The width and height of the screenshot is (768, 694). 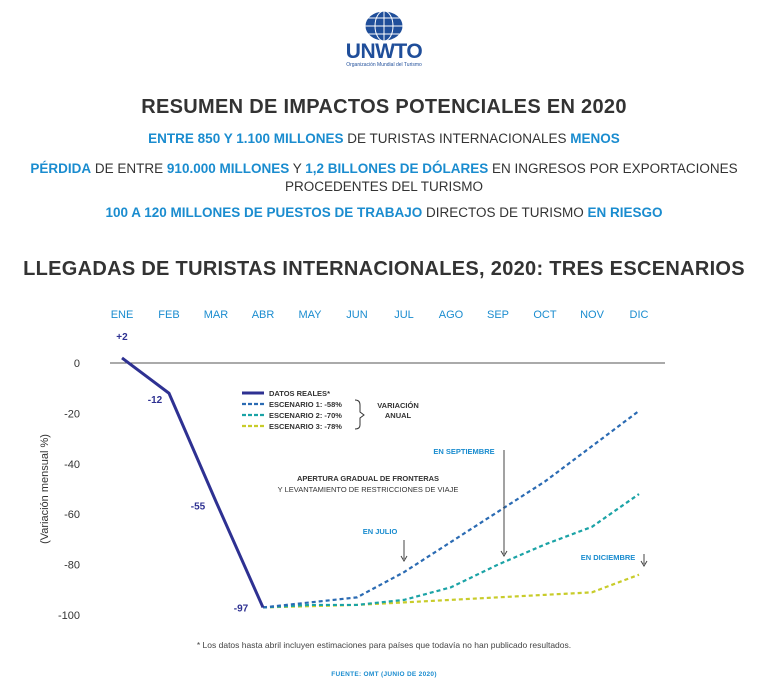 I want to click on annotation-july: EN JULIO, so click(x=380, y=531).